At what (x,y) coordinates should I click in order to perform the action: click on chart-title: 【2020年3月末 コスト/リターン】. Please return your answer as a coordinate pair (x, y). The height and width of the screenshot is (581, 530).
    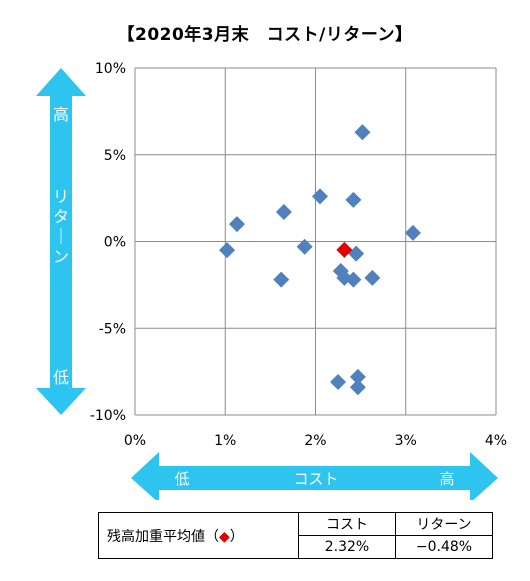
    Looking at the image, I should click on (265, 35).